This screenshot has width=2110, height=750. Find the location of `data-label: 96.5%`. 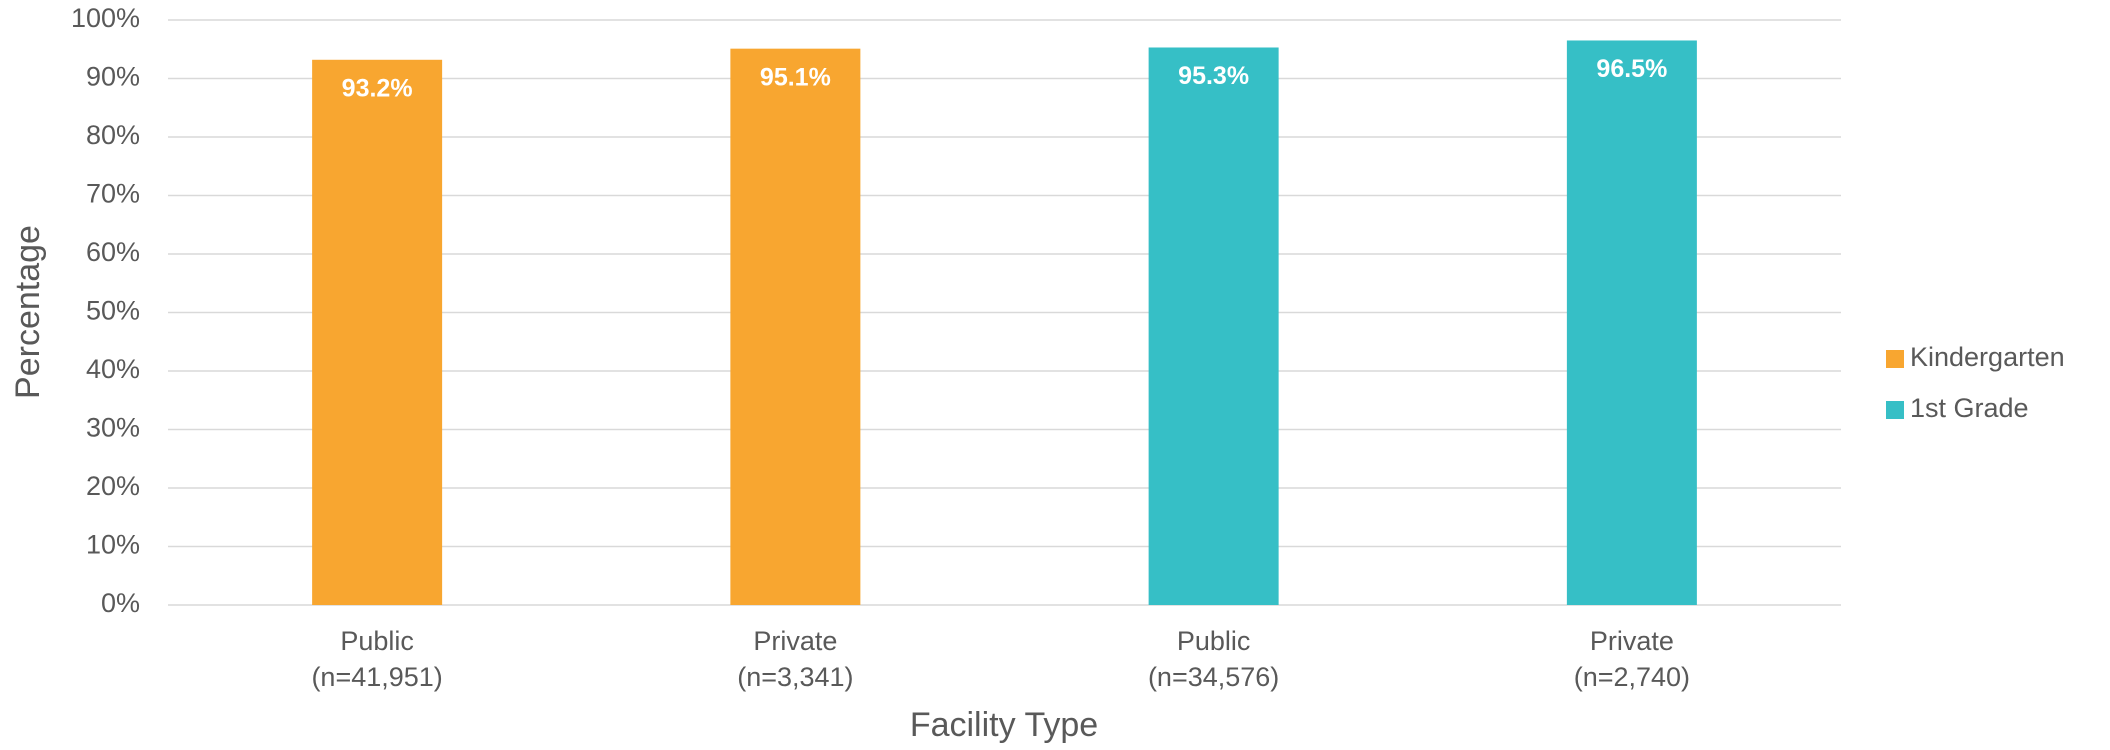

data-label: 96.5% is located at coordinates (1631, 69).